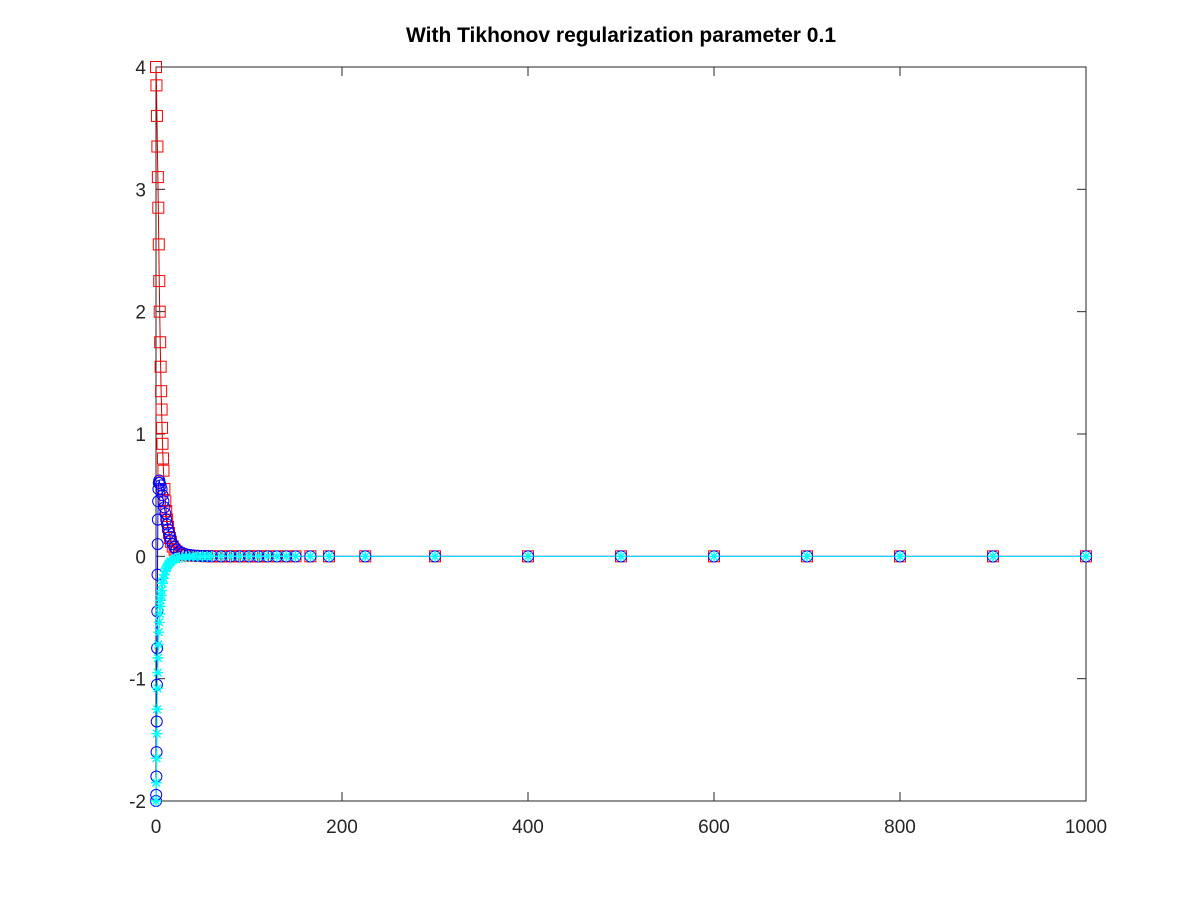 The height and width of the screenshot is (905, 1200). I want to click on y-tick-label: 0, so click(140, 557).